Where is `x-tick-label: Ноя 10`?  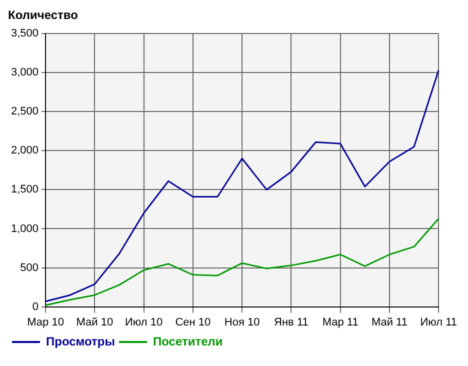 x-tick-label: Ноя 10 is located at coordinates (242, 322).